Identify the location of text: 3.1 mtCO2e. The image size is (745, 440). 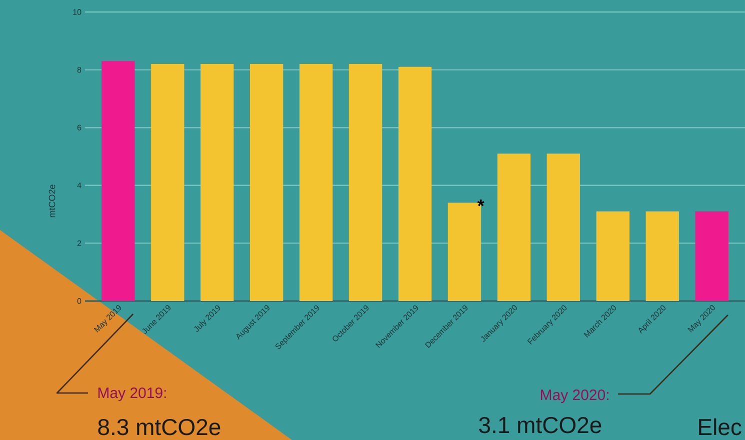
(540, 425).